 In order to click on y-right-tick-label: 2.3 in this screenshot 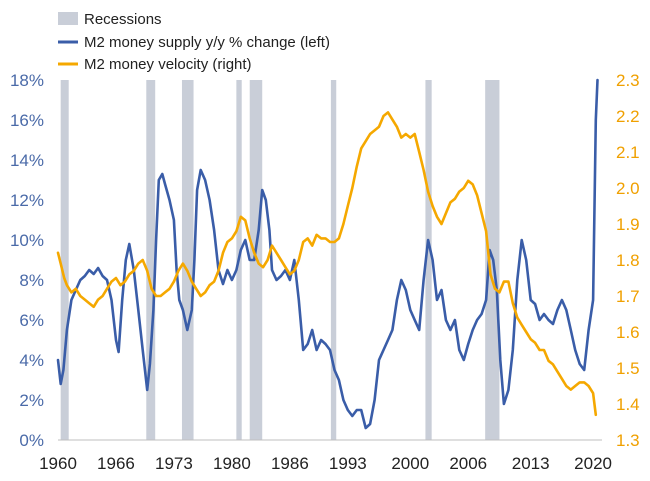, I will do `click(628, 80)`.